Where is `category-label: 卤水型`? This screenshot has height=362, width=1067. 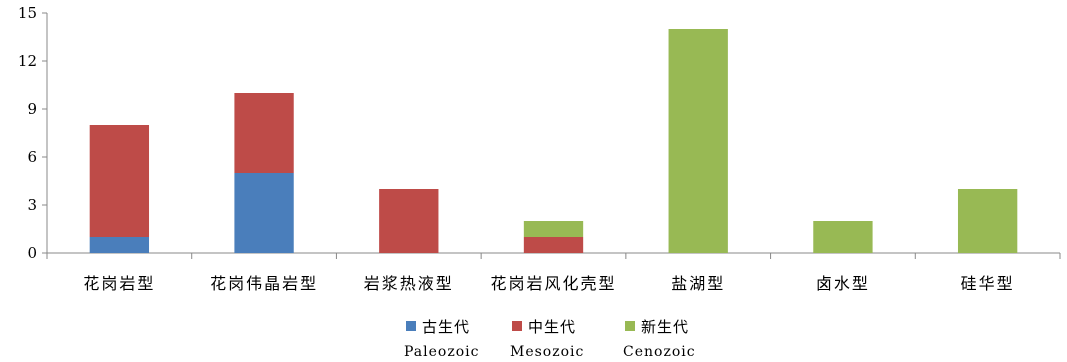 category-label: 卤水型 is located at coordinates (843, 283).